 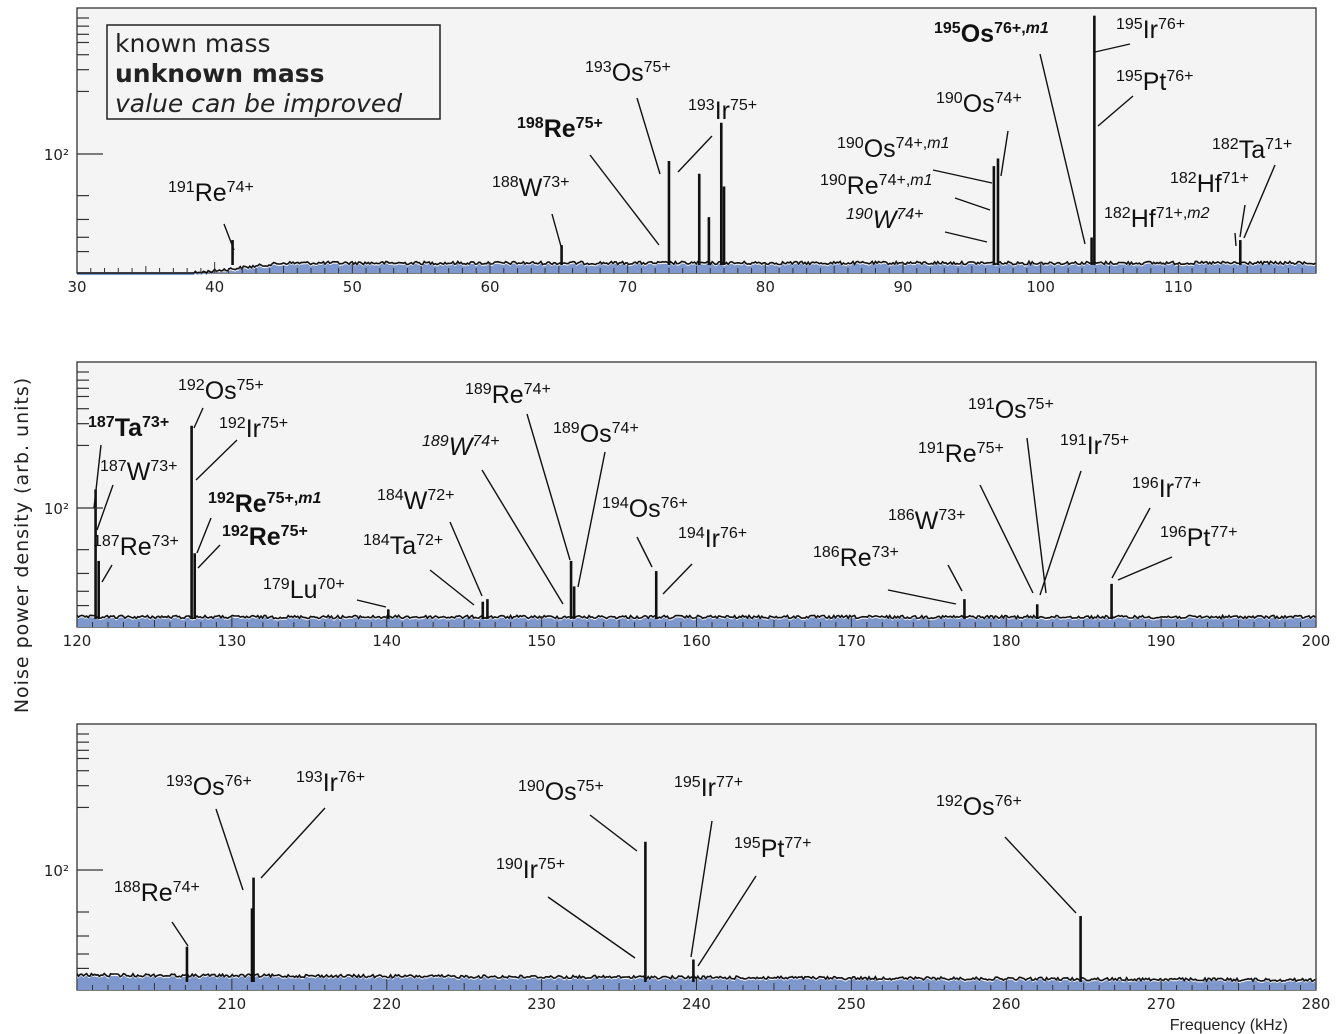 What do you see at coordinates (561, 792) in the screenshot?
I see `ion-label-os-190: 190Os75+` at bounding box center [561, 792].